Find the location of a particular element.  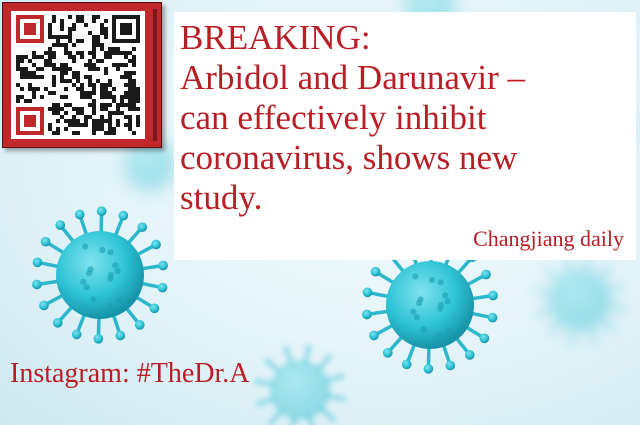

headline-line: coronavirus, shows new is located at coordinates (349, 157).